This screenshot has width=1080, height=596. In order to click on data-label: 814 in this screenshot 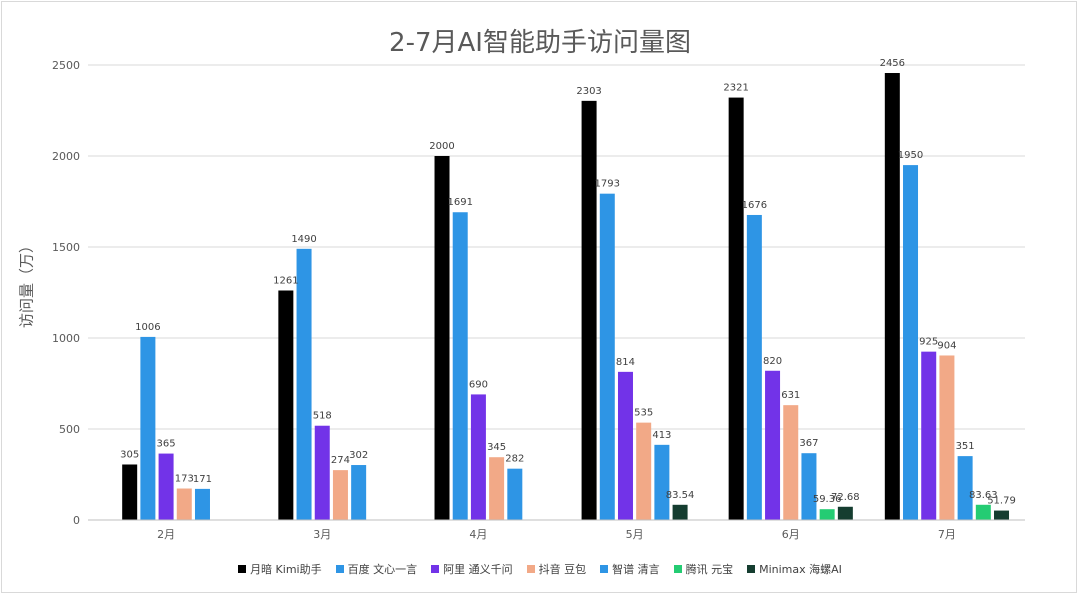, I will do `click(625, 362)`.